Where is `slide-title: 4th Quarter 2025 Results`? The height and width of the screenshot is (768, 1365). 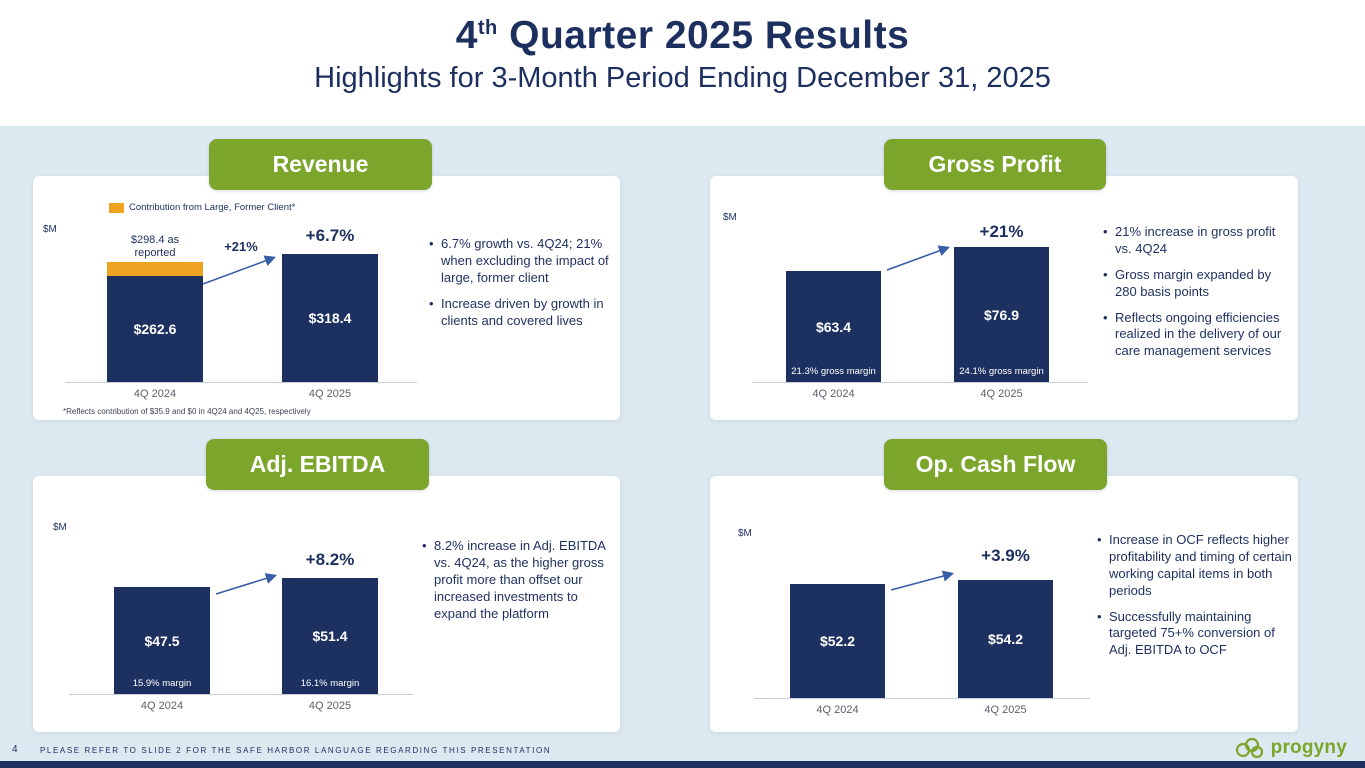 slide-title: 4th Quarter 2025 Results is located at coordinates (682, 36).